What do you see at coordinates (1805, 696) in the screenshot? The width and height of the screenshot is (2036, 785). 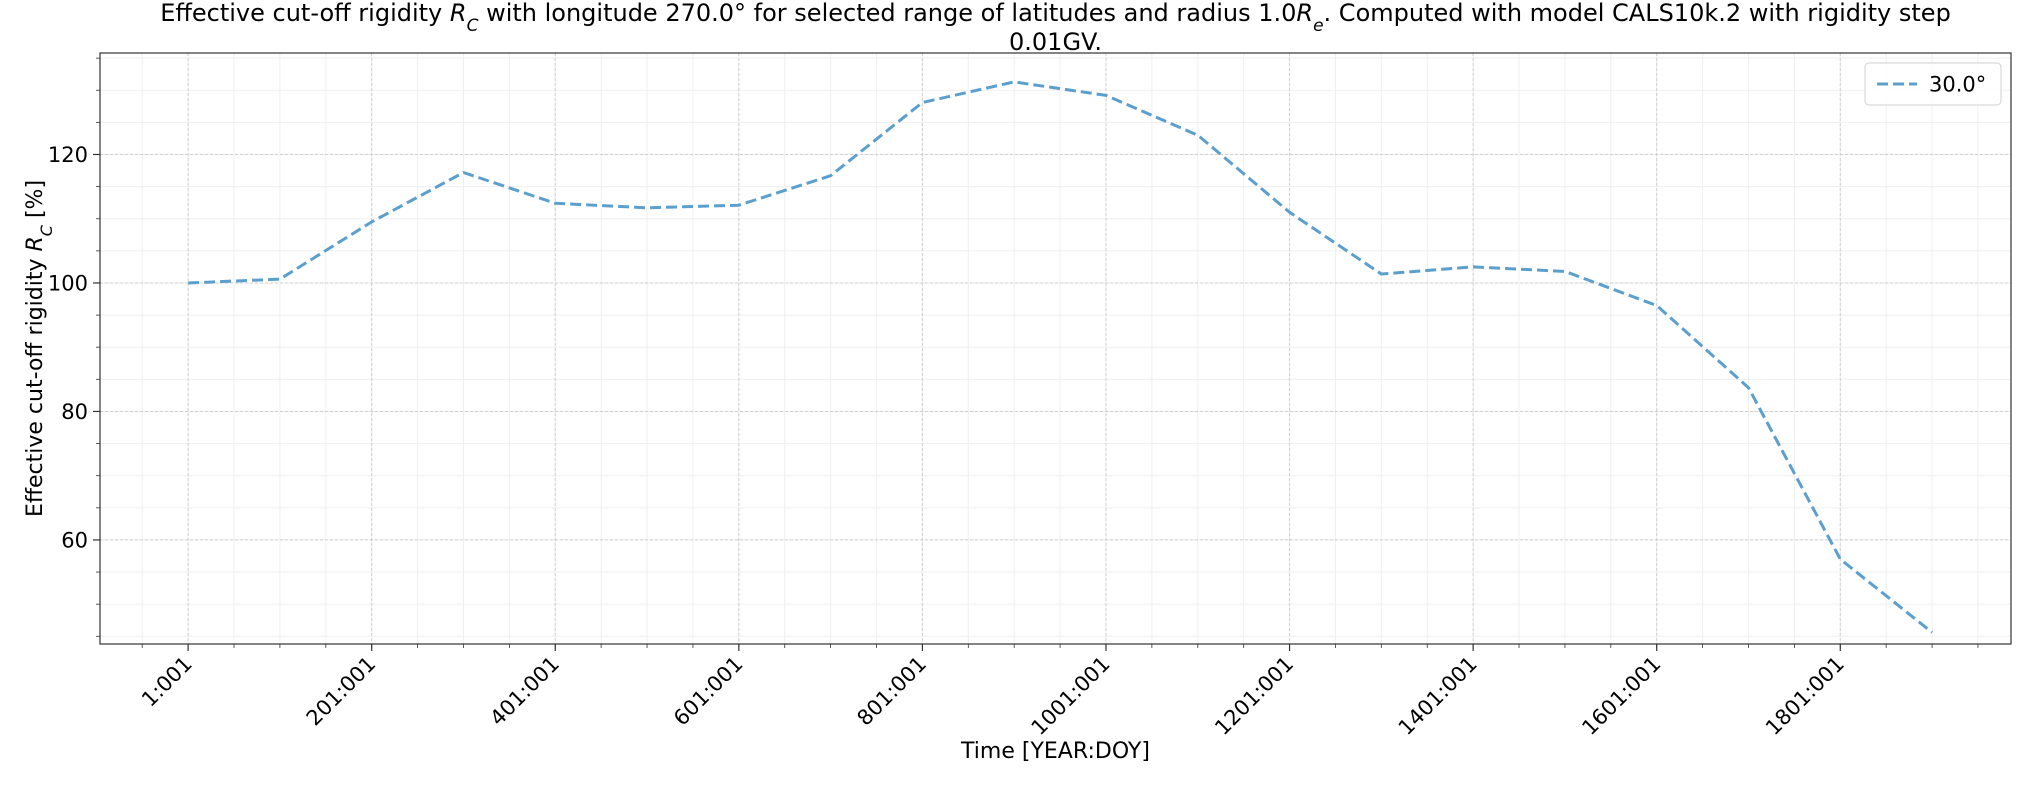 I see `x-tick-label: 1801:001` at bounding box center [1805, 696].